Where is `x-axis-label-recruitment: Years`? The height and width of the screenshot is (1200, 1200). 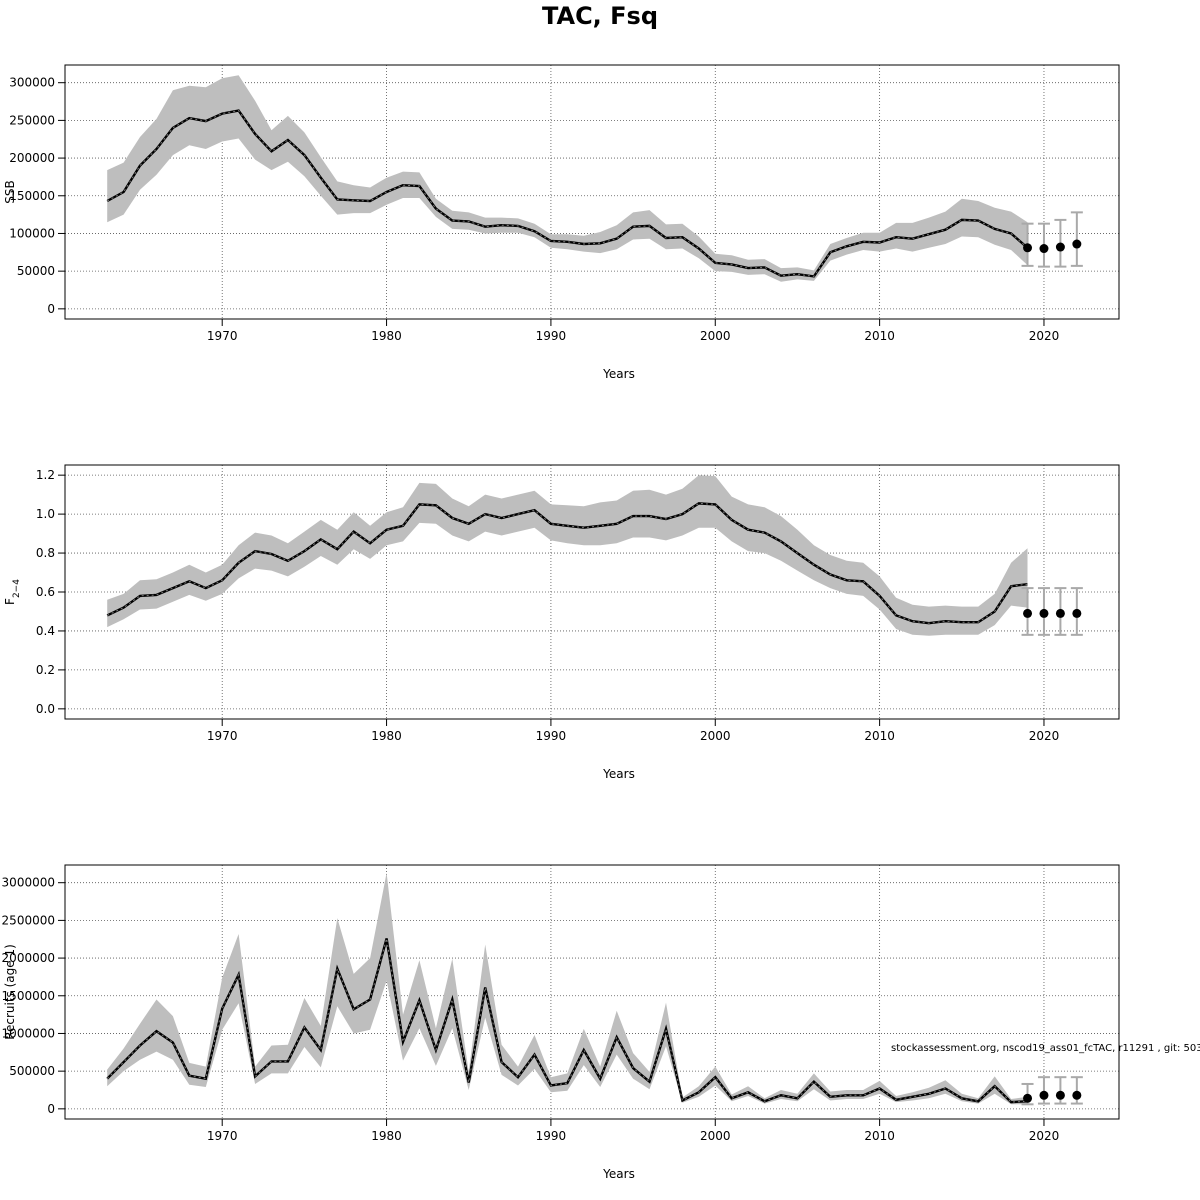
x-axis-label-recruitment: Years is located at coordinates (618, 1174).